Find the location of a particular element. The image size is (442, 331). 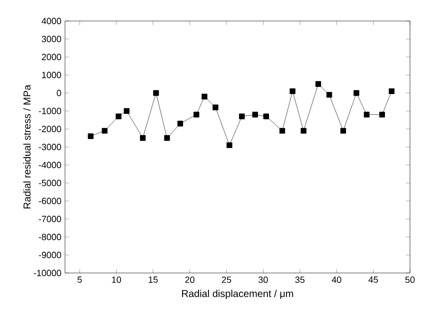

y-tick-label: 3000 is located at coordinates (52, 39).